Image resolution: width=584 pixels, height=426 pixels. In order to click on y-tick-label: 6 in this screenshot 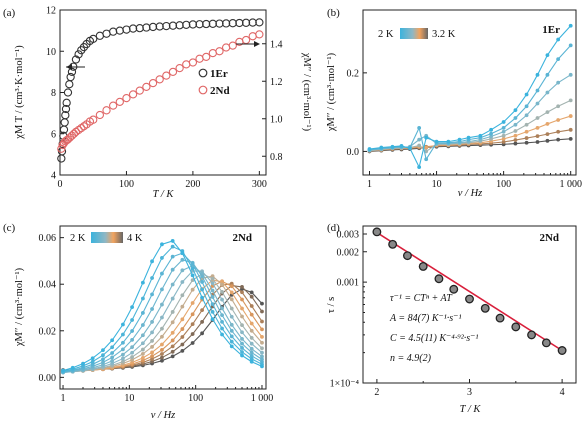, I will do `click(53, 134)`.